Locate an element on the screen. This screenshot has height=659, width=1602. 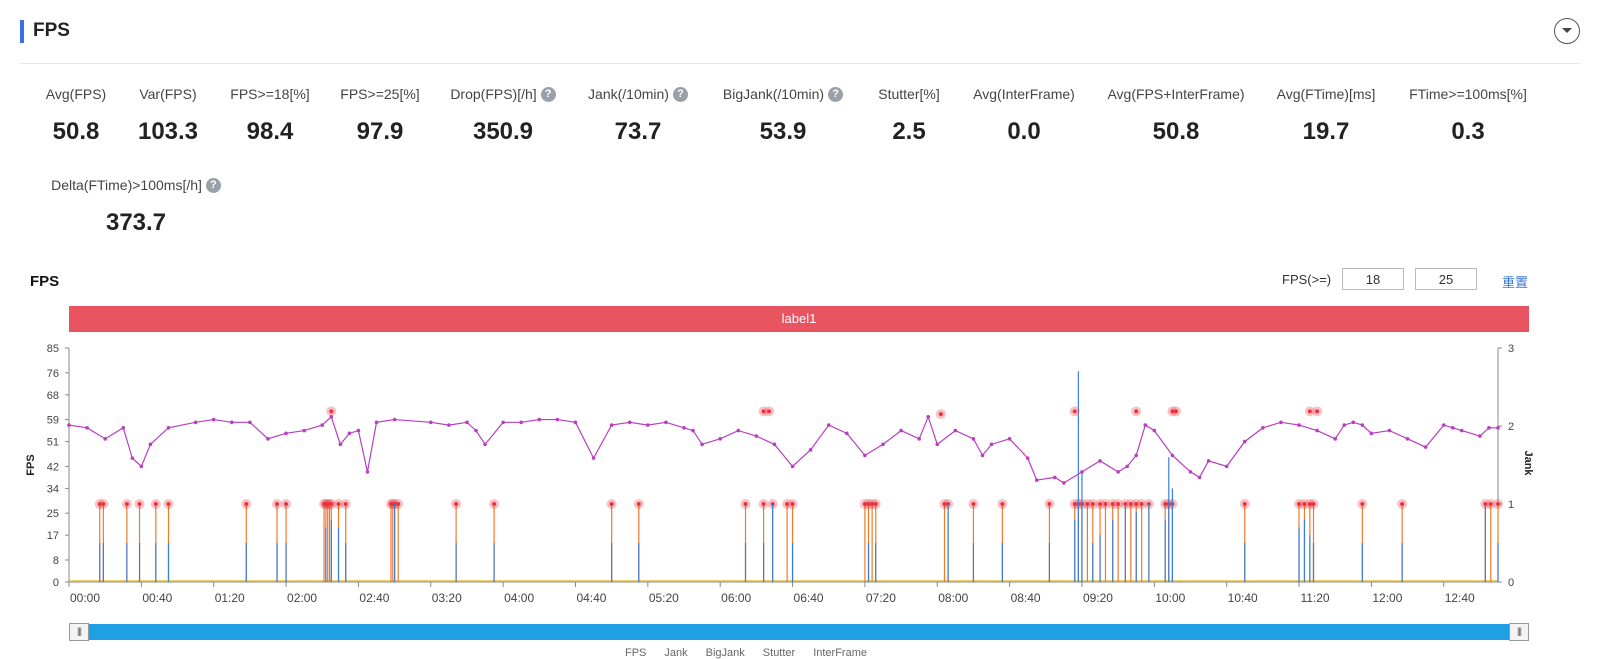
fps-threshold-1-input is located at coordinates (1373, 279).